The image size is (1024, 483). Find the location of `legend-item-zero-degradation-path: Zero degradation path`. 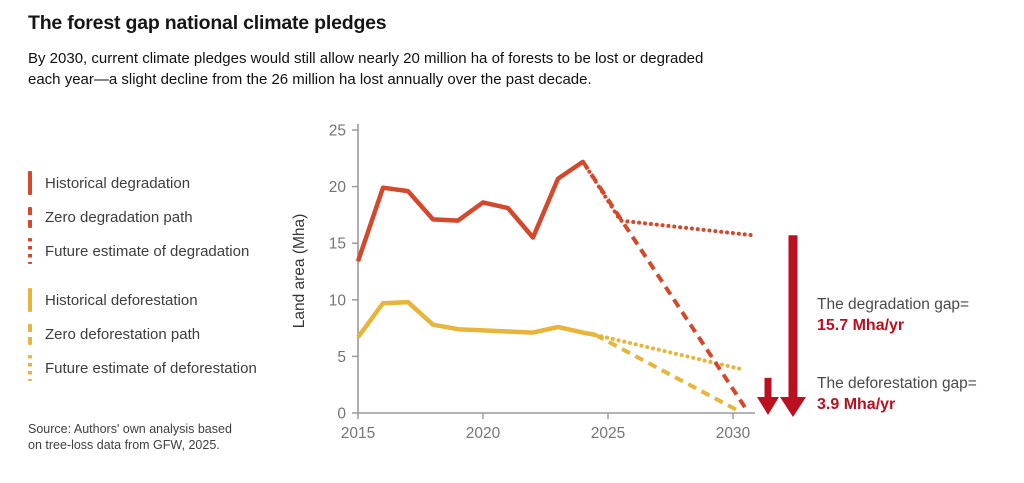

legend-item-zero-degradation-path: Zero degradation path is located at coordinates (142, 217).